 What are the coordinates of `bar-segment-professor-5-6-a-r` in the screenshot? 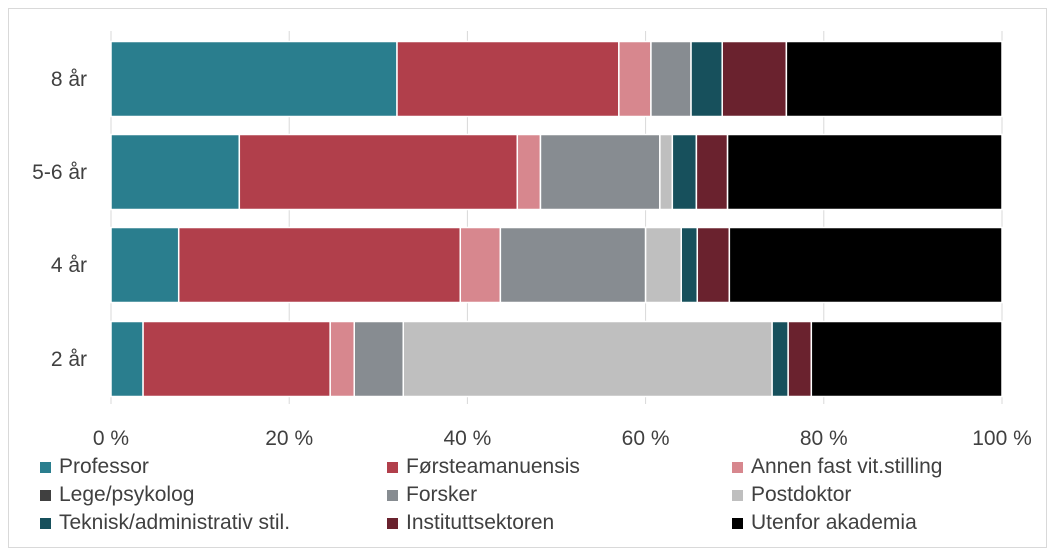 It's located at (175, 172).